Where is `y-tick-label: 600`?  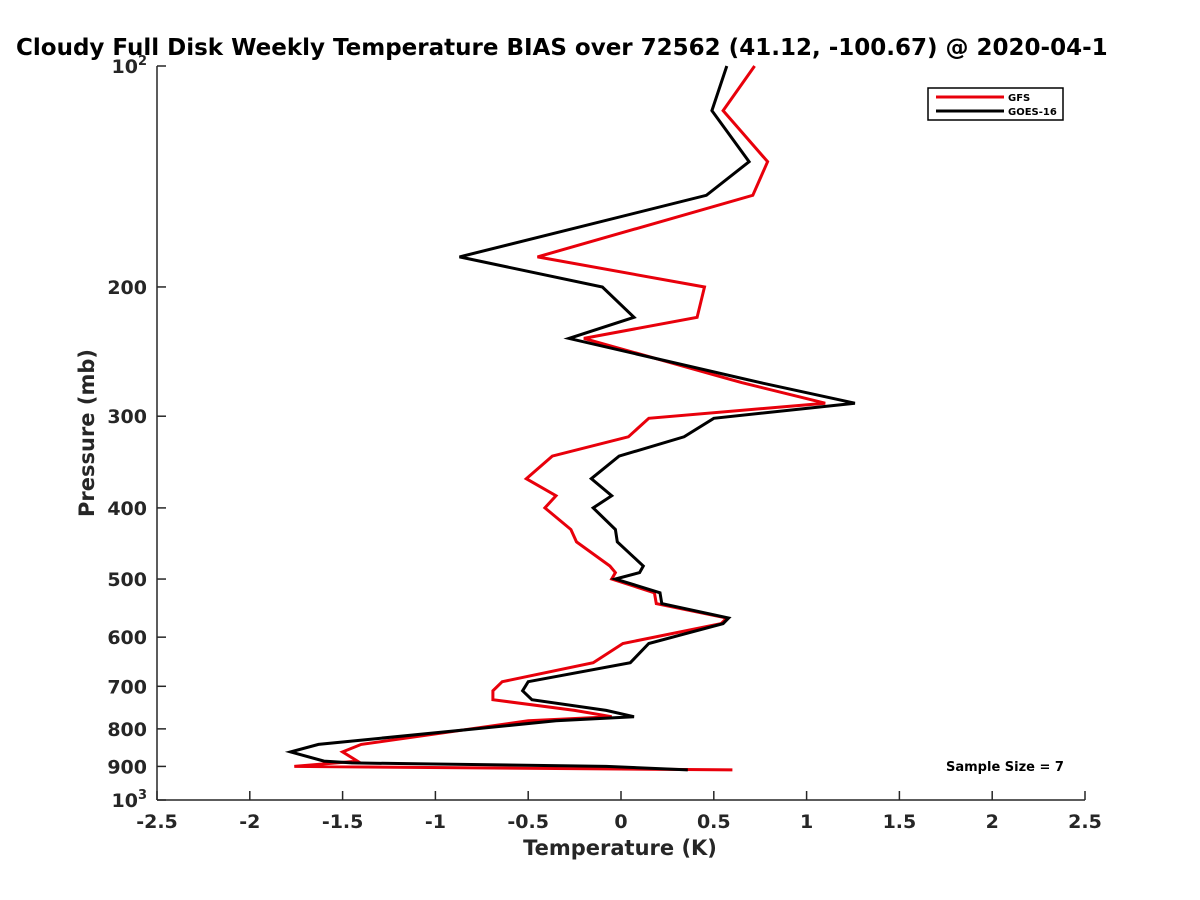
y-tick-label: 600 is located at coordinates (127, 638).